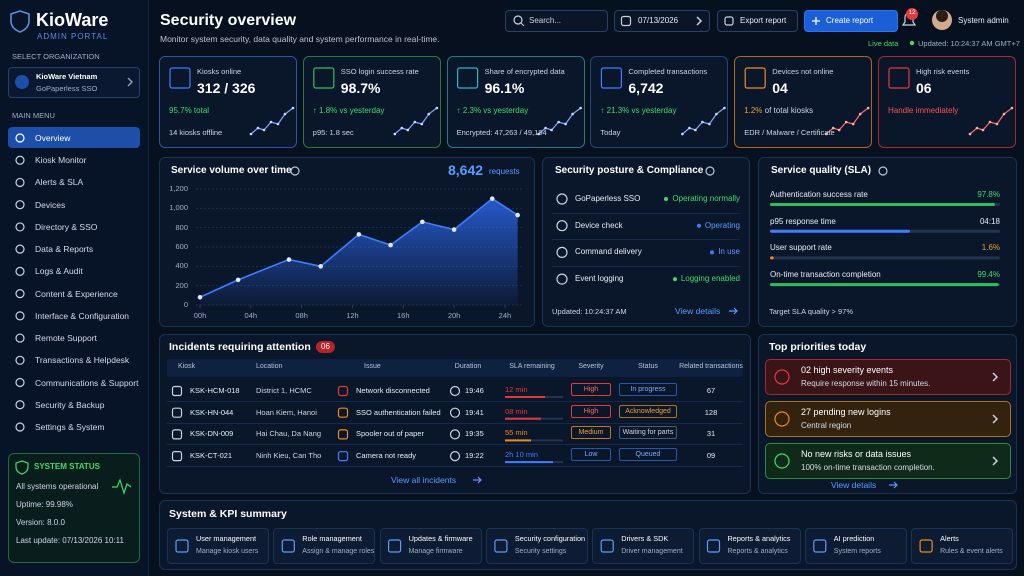 The image size is (1024, 576). I want to click on live-dot, so click(912, 43).